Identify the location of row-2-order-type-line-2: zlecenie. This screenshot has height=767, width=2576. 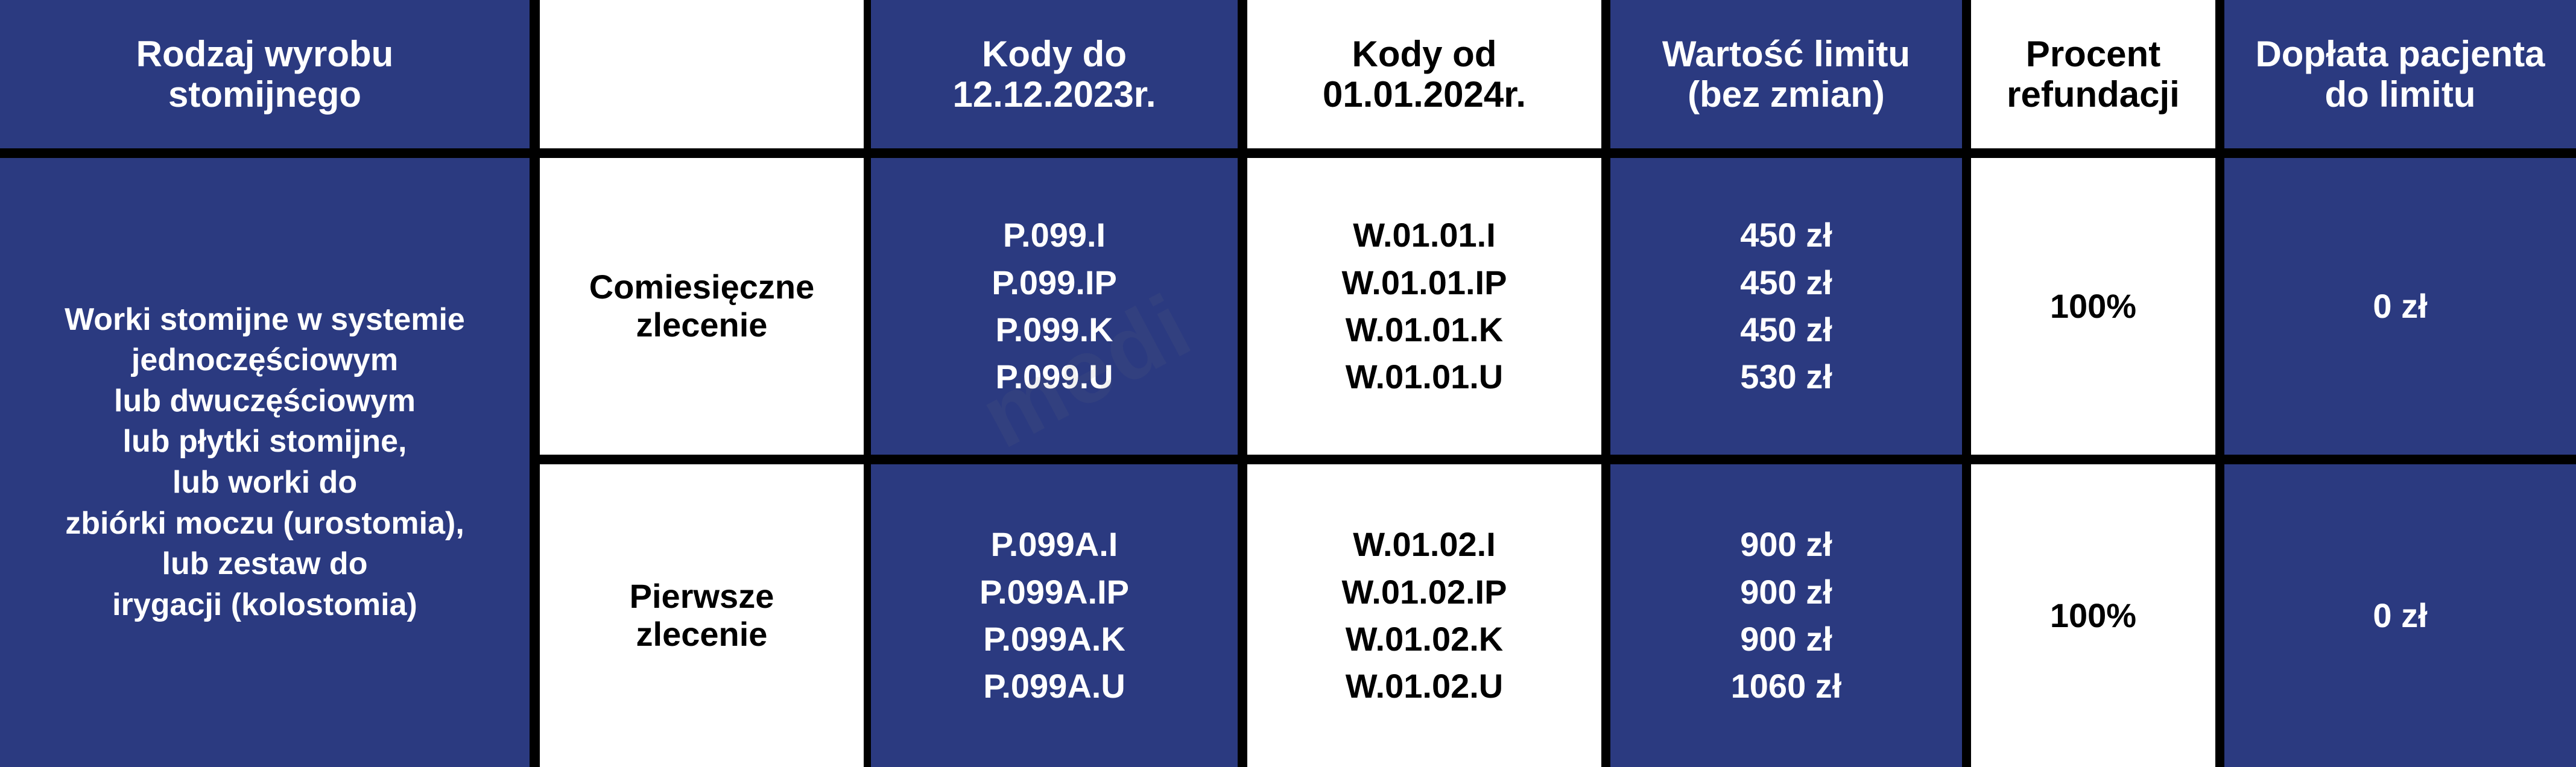
(702, 634).